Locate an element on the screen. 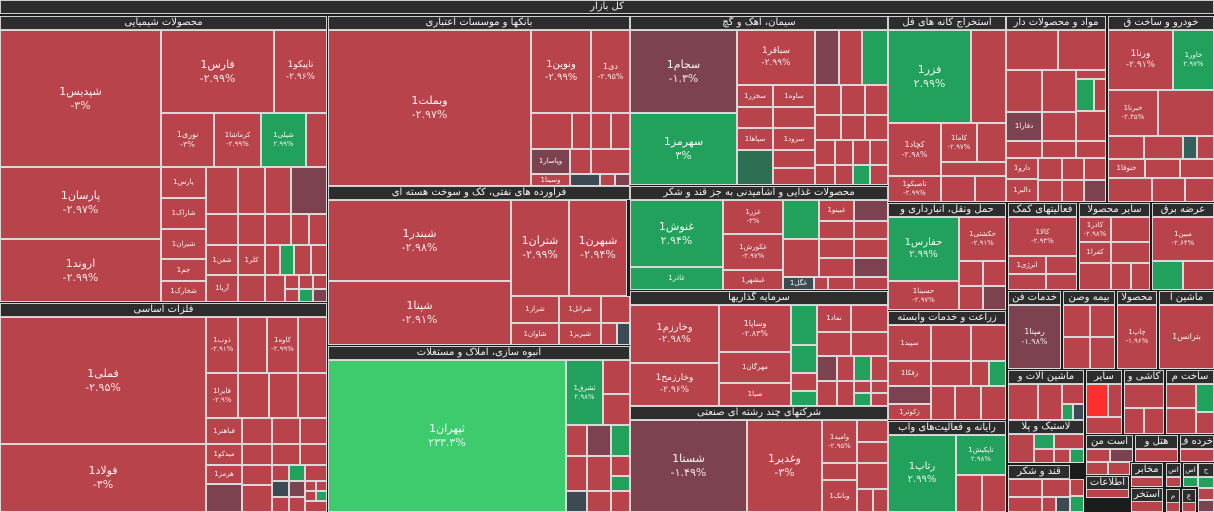 The image size is (1214, 512). tile-فولاد1: فولاد1 -۳% is located at coordinates (103, 478).